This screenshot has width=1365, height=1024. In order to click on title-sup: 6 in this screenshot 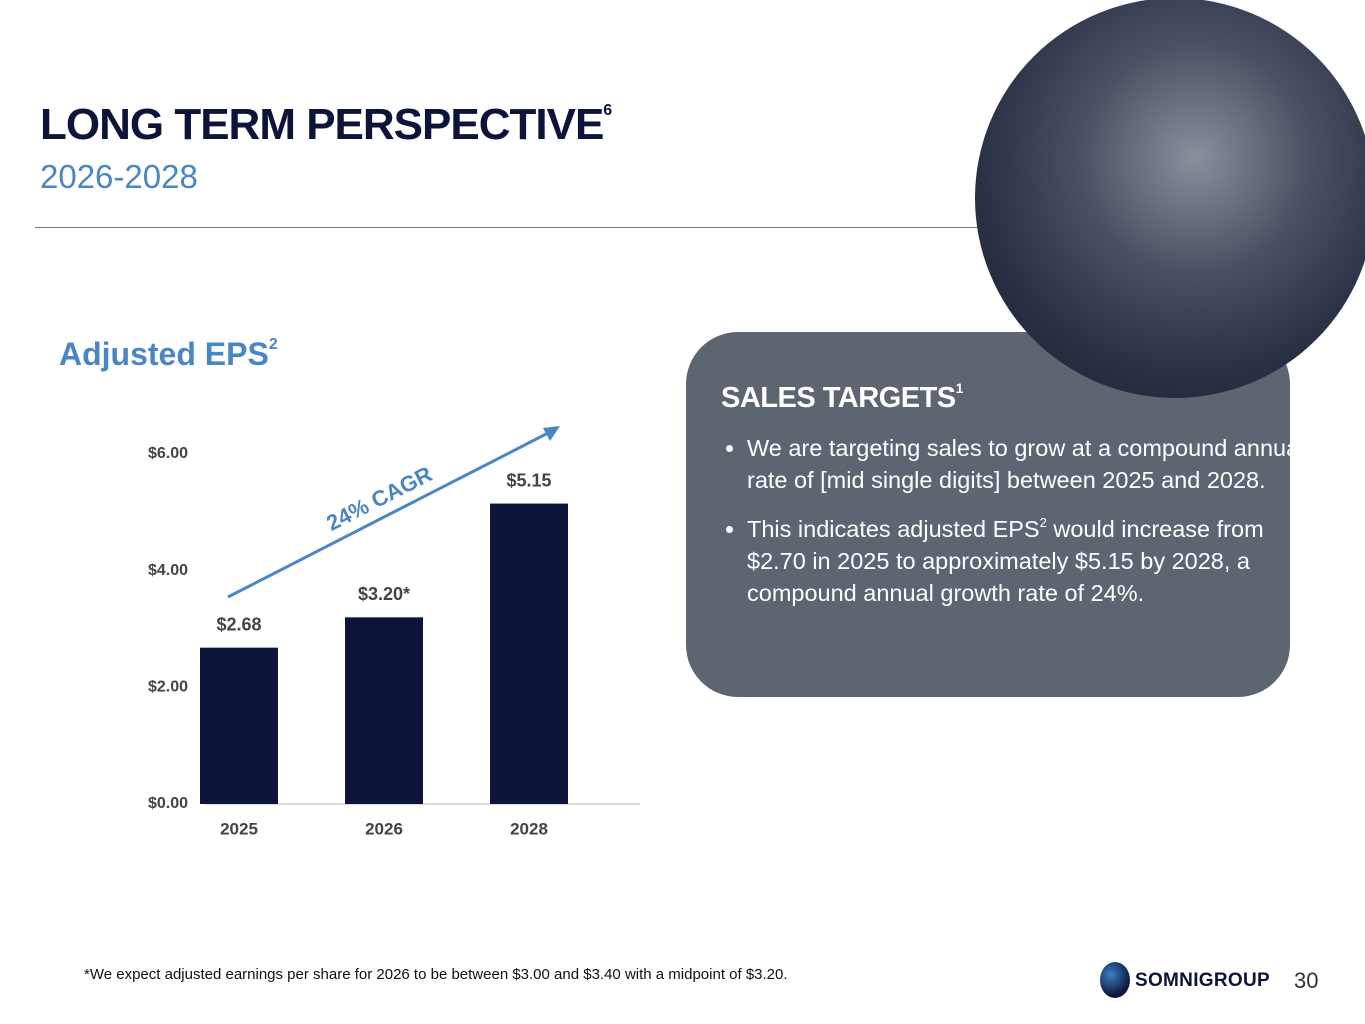, I will do `click(607, 110)`.